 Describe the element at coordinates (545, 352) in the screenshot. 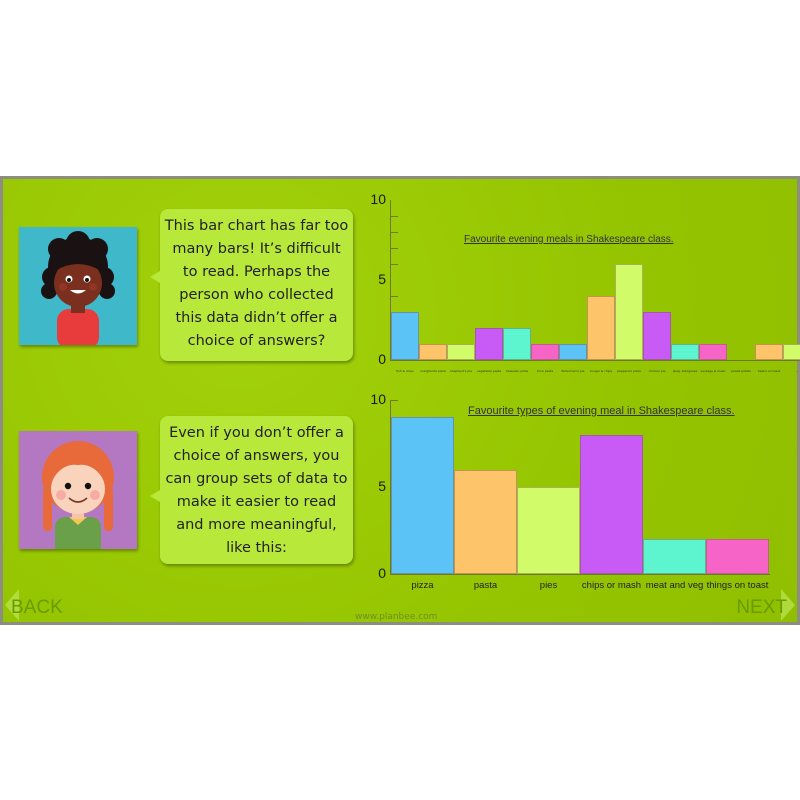

I see `bar-tuna-pasta` at that location.